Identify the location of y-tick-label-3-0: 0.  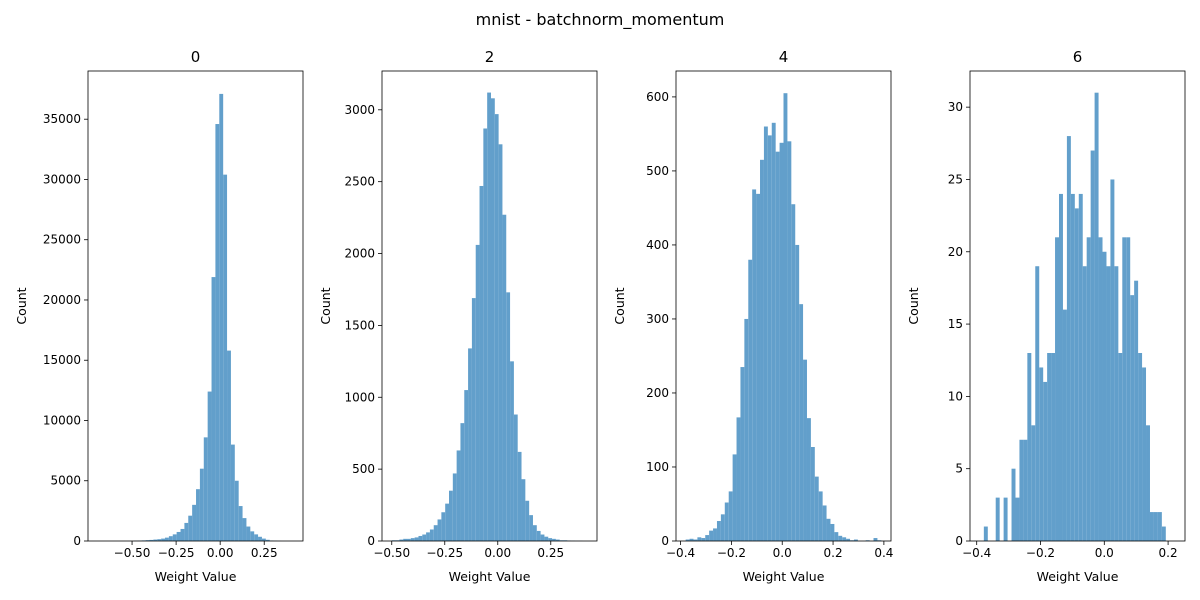
(959, 541).